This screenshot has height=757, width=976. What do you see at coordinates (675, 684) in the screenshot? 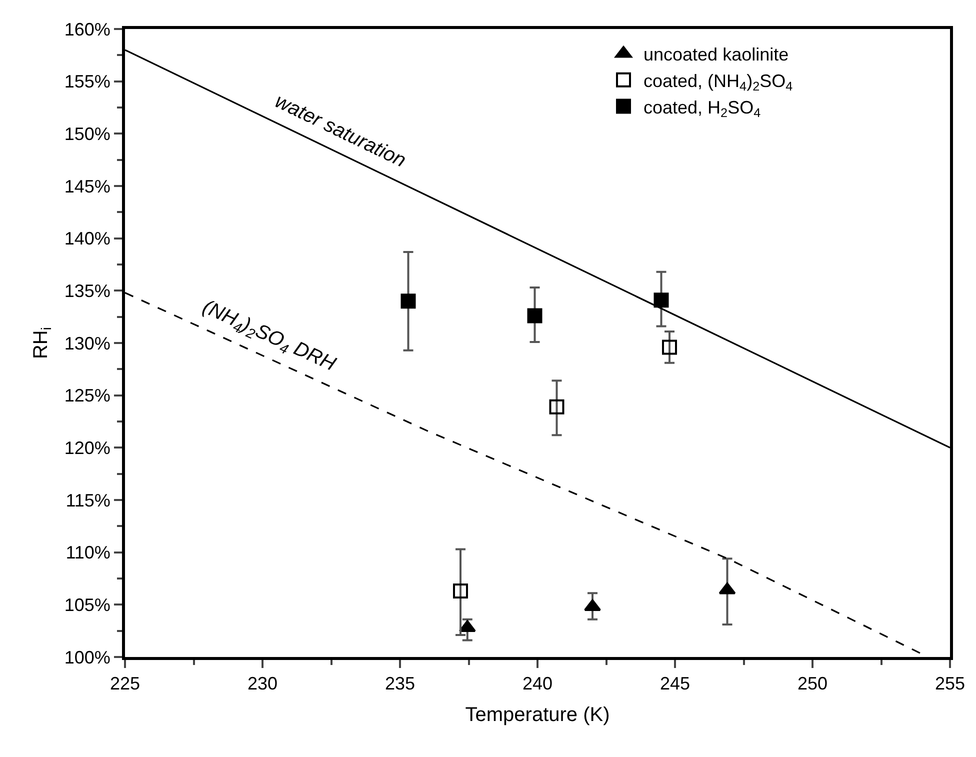
I see `x-tick-label: 245` at bounding box center [675, 684].